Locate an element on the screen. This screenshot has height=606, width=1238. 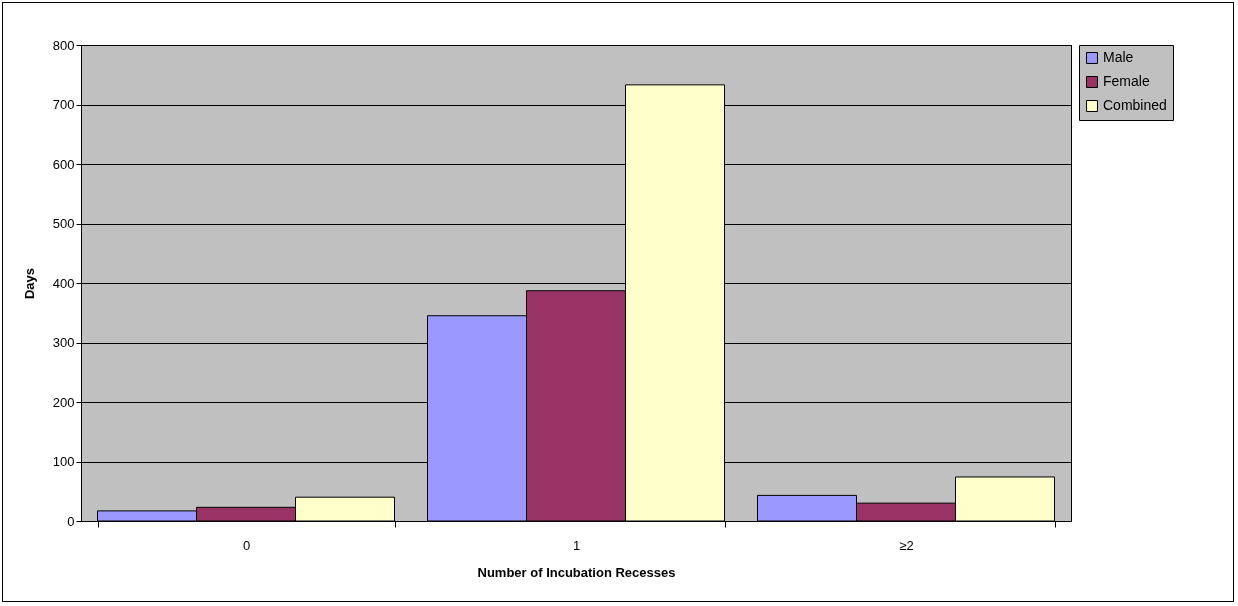
y-tick-label: 200 is located at coordinates (63, 402).